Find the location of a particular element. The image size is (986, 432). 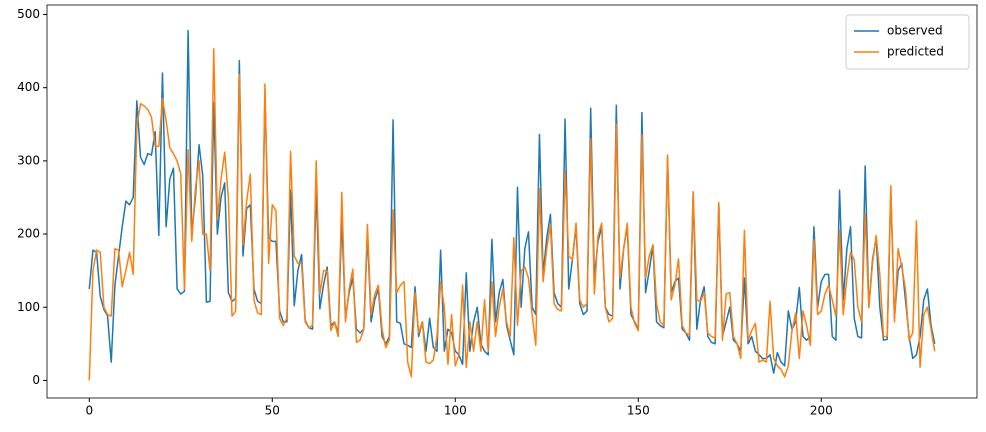

x-tick-label: 200 is located at coordinates (821, 411).